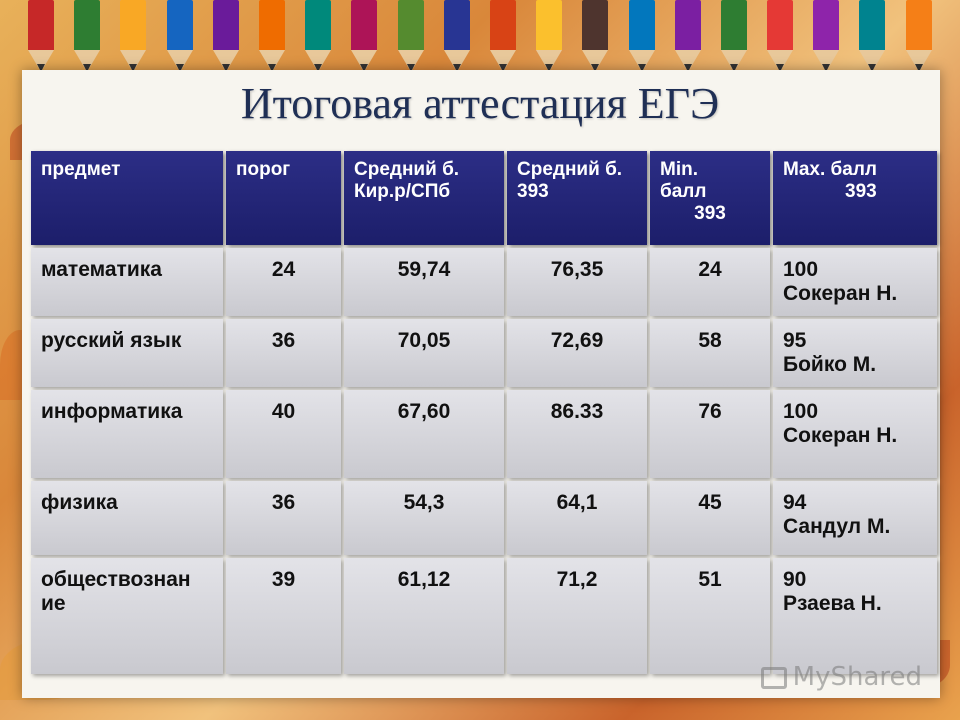 The image size is (960, 720). Describe the element at coordinates (710, 616) in the screenshot. I see `cell-min: 51` at that location.